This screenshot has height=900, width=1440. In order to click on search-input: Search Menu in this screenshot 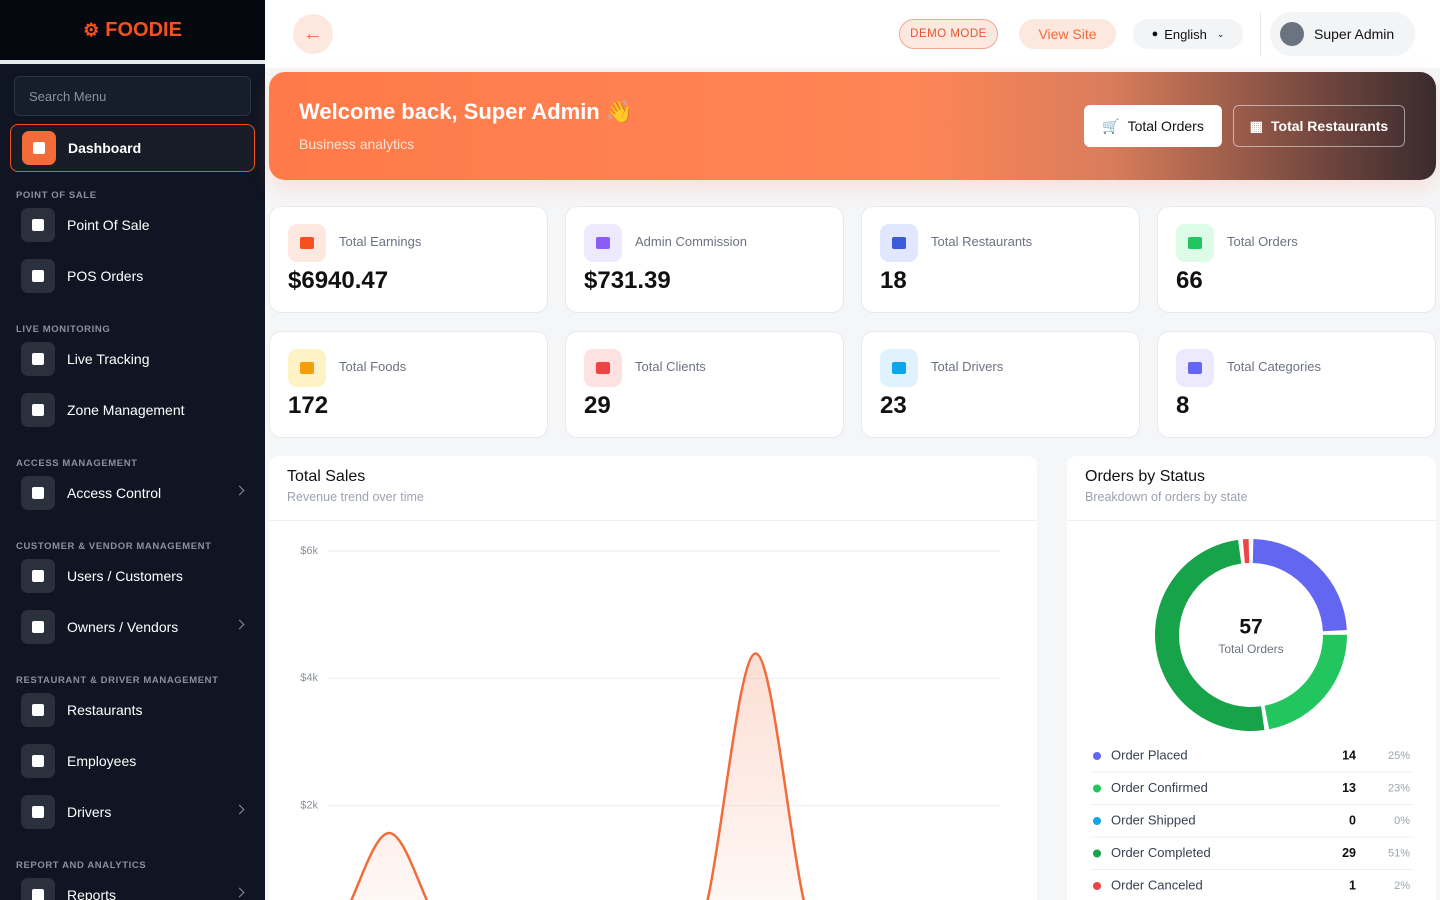, I will do `click(132, 96)`.